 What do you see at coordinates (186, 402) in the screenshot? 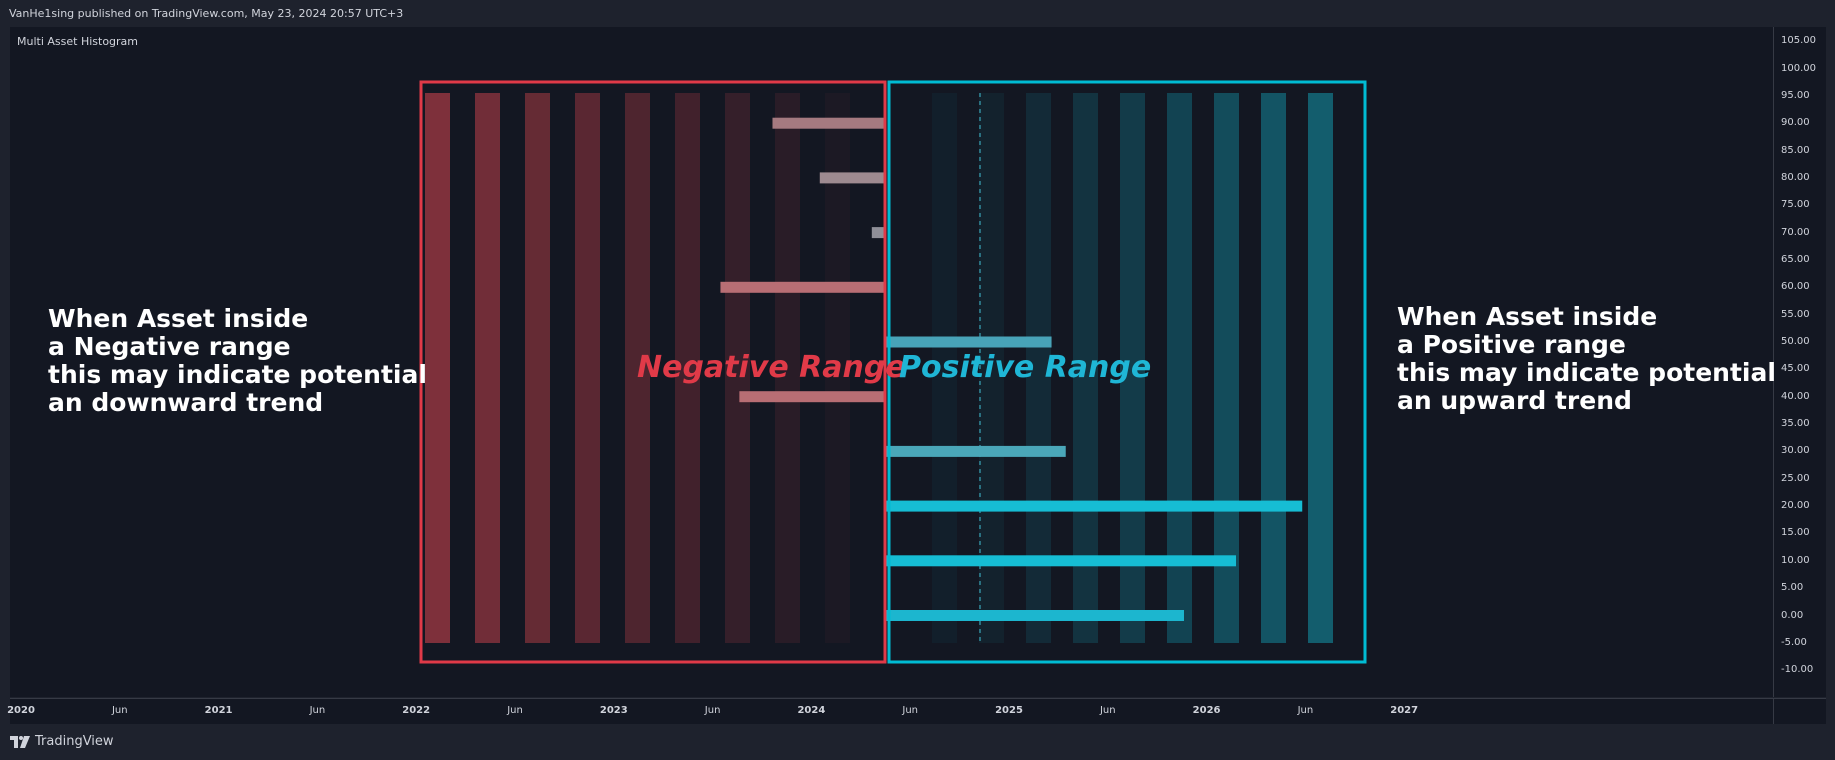
I see `left-annotation-line: an downward trend` at bounding box center [186, 402].